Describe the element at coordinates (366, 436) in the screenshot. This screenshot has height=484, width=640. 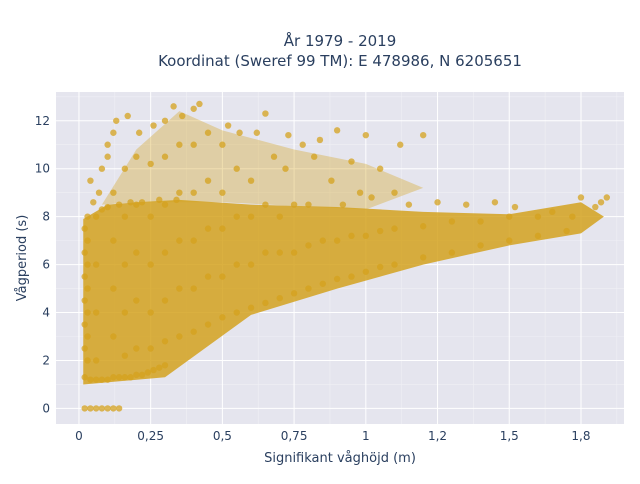
I see `x-tick-label: 1` at that location.